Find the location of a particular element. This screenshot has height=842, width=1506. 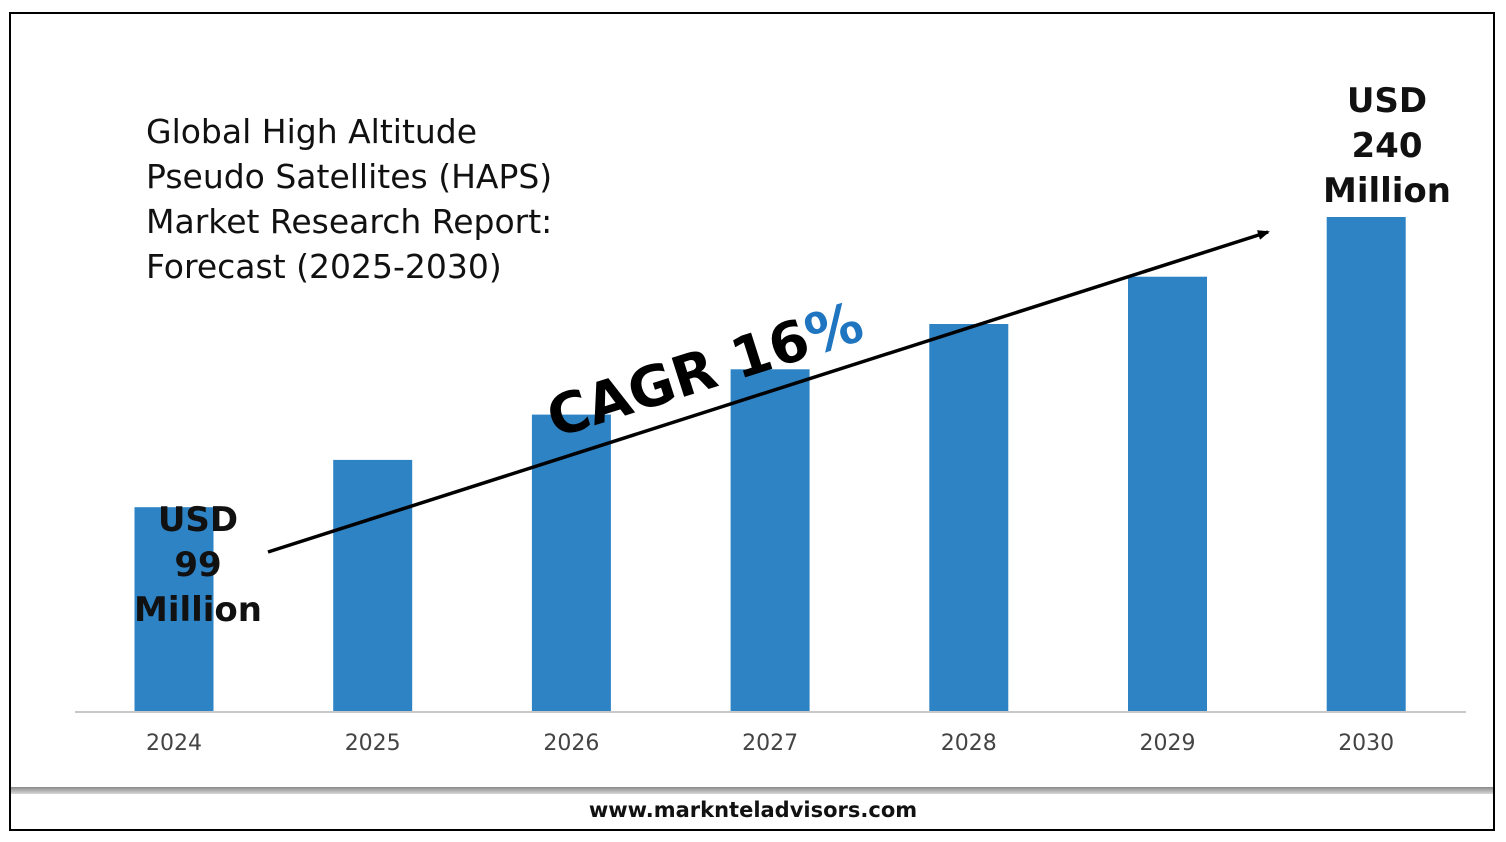

end-value-label-line-1: USD is located at coordinates (1387, 101).